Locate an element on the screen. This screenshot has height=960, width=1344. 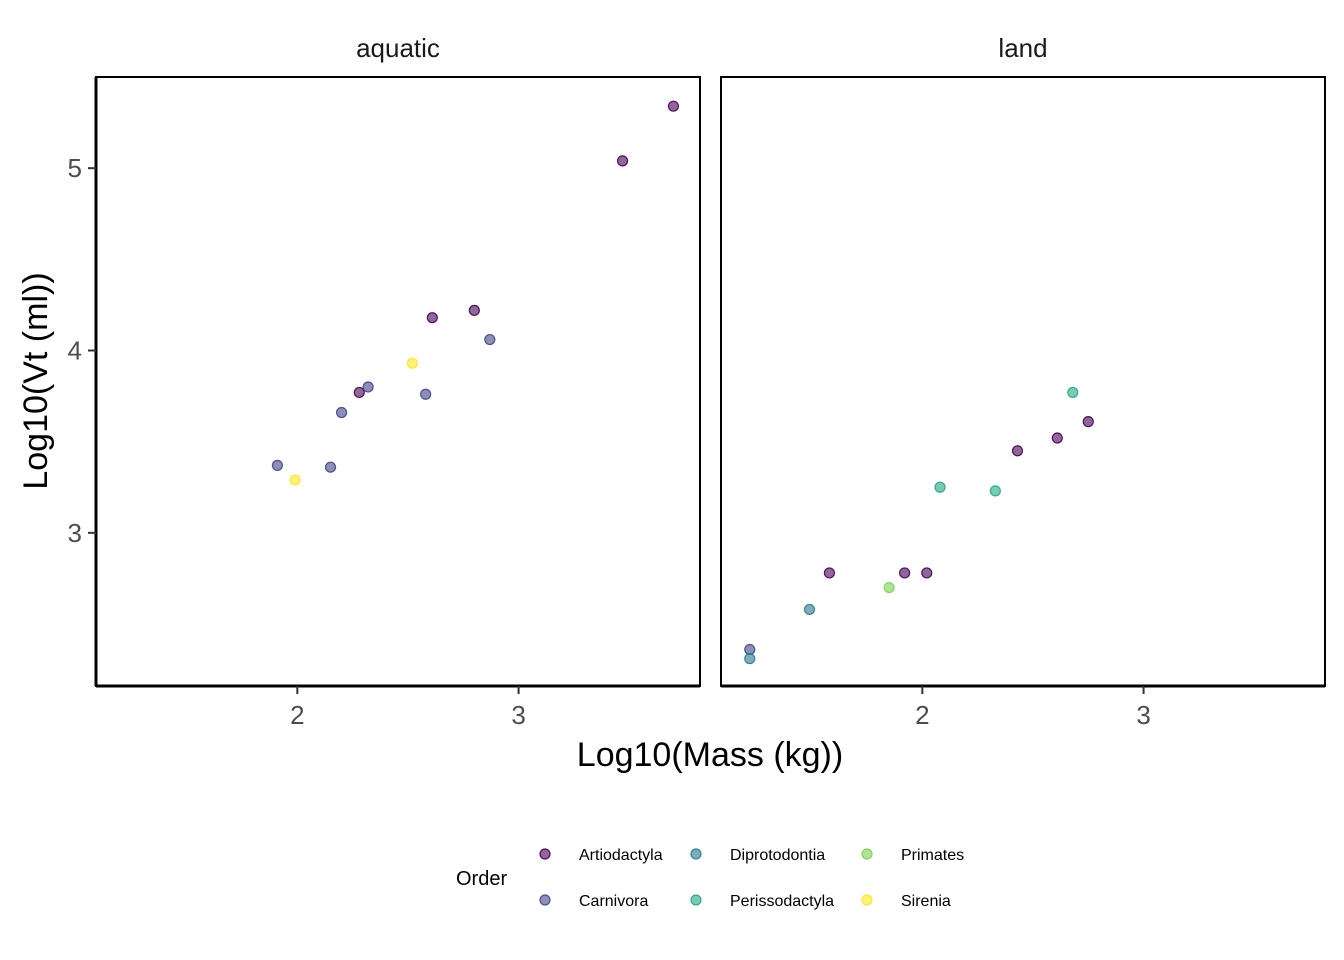
legend-label: Carnivora is located at coordinates (613, 901).